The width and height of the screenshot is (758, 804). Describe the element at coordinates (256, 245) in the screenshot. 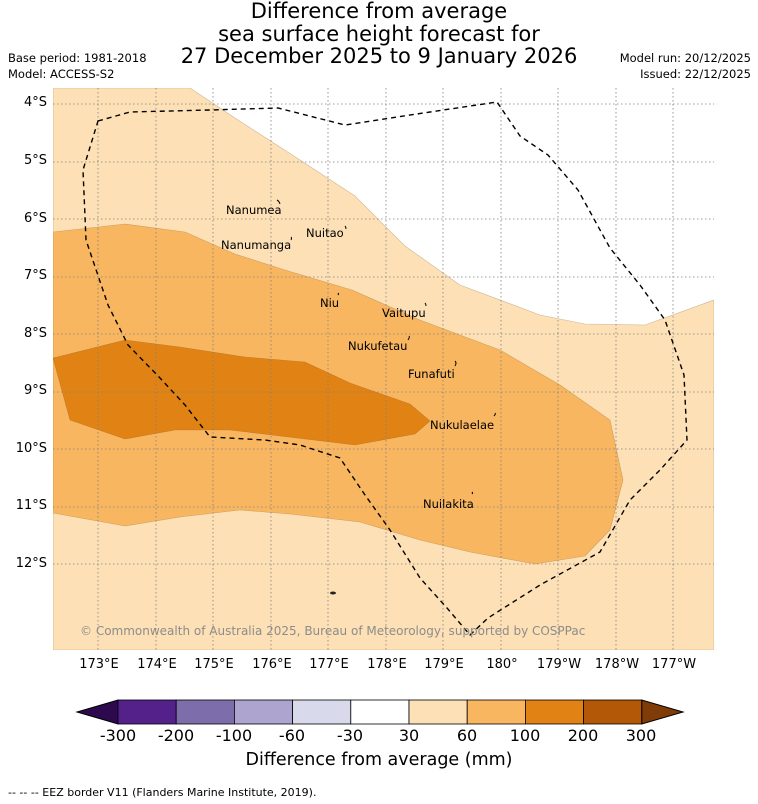

I see `island-label-nanumanga: Nanumanga` at that location.